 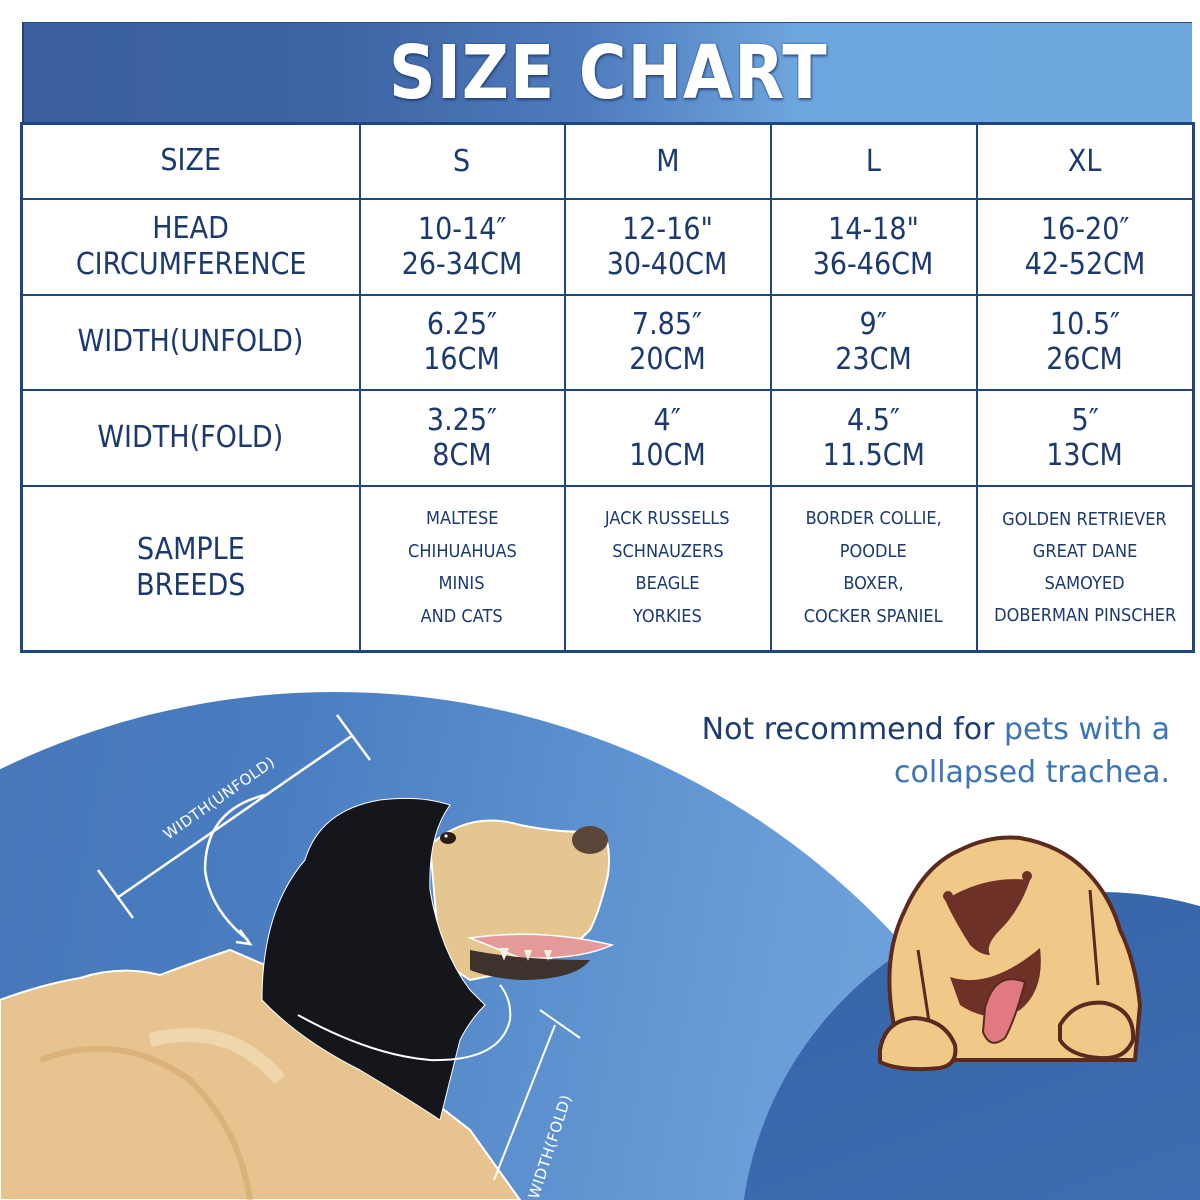 What do you see at coordinates (404, 1023) in the screenshot?
I see `curve-line-icon` at bounding box center [404, 1023].